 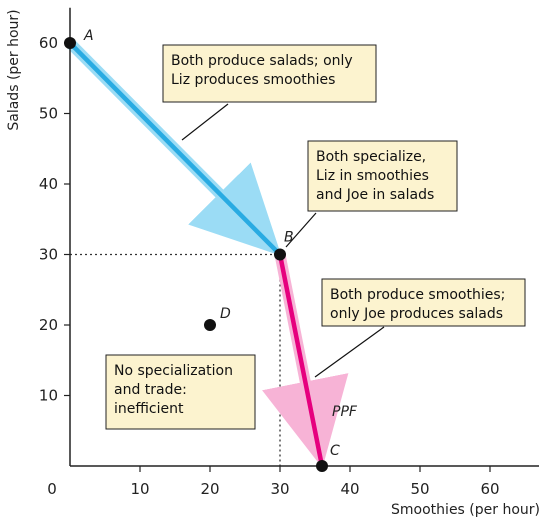 I want to click on x-axis-title: Smoothies (per hour), so click(x=465, y=510).